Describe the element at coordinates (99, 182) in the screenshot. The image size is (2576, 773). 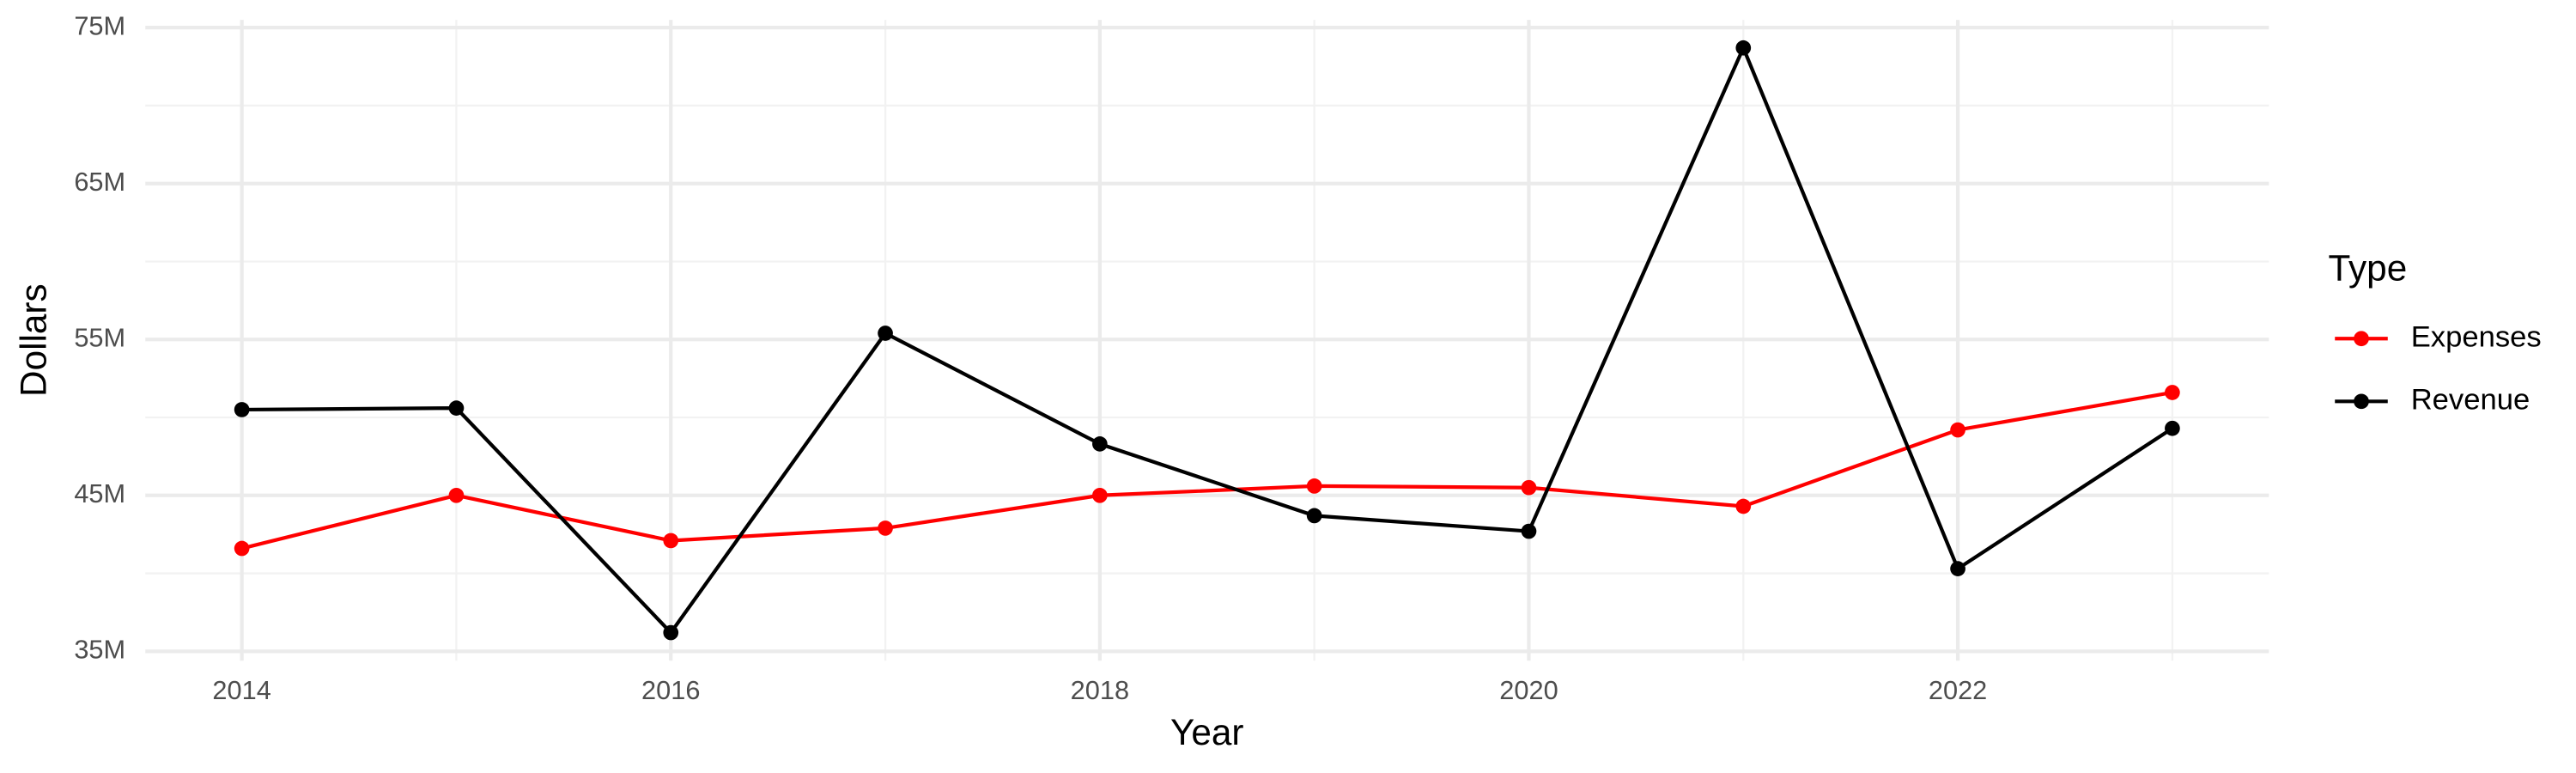
I see `y-tick-label: 65M` at that location.